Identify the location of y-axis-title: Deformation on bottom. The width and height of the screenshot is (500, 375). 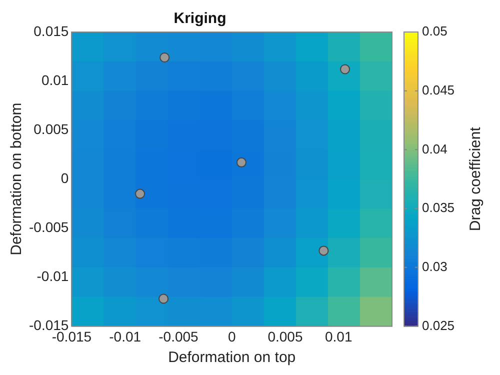
(17, 179).